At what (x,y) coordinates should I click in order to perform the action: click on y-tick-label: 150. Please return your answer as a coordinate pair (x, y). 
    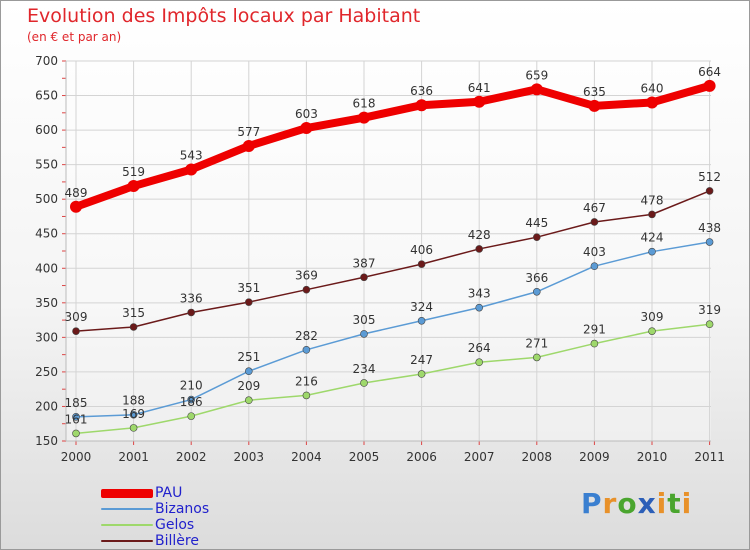
    Looking at the image, I should click on (46, 441).